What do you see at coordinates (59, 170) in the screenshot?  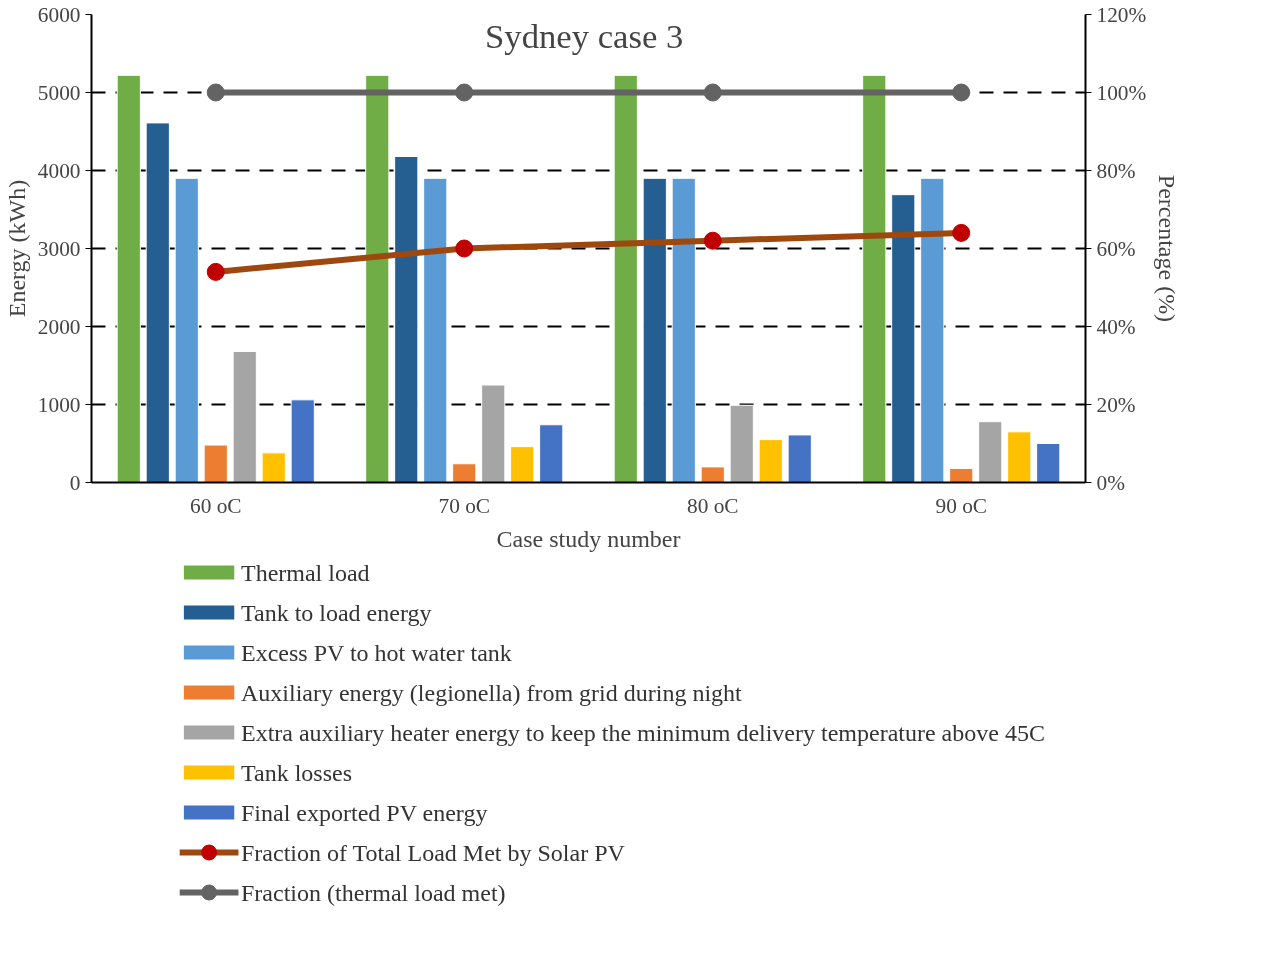 I see `y-tick-label: 4000` at bounding box center [59, 170].